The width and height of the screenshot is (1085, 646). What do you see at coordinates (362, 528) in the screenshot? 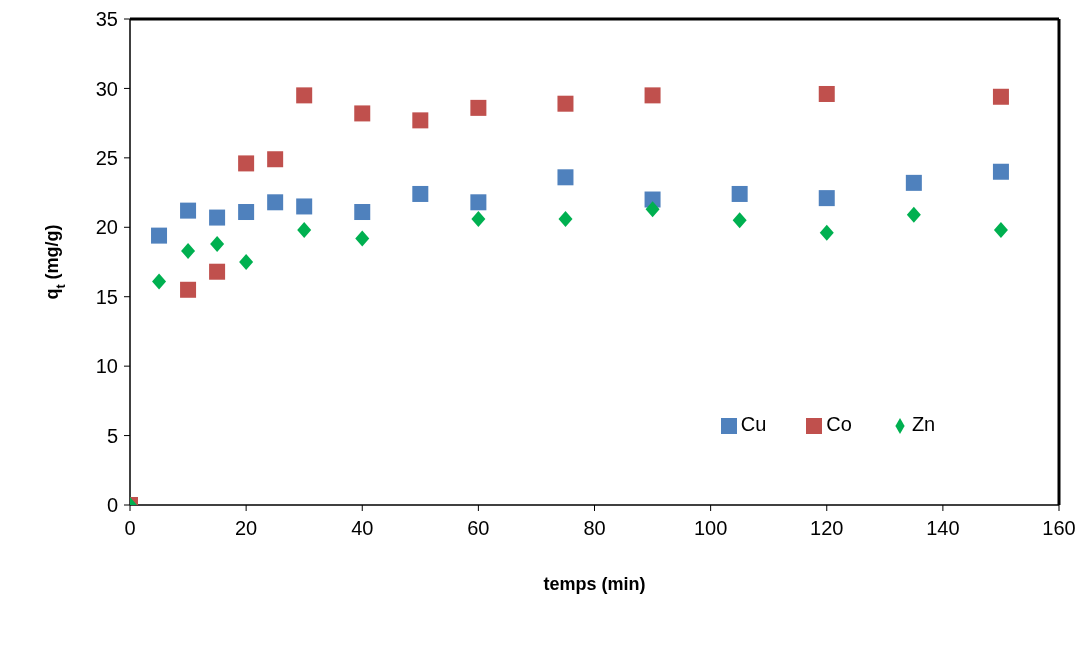
I see `x-tick-label: 40` at bounding box center [362, 528].